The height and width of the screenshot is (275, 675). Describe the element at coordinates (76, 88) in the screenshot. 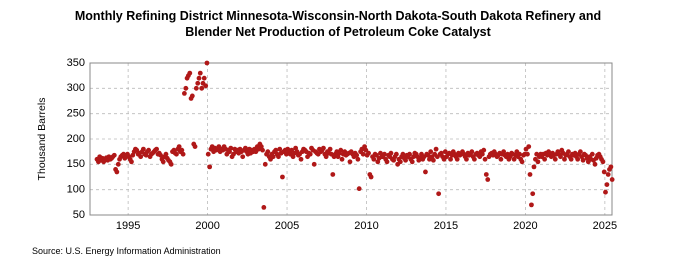

I see `y-tick-label: 300` at that location.